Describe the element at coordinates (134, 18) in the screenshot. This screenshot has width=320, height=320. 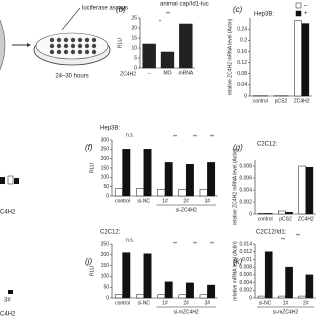
I see `y-tick-label: 25` at that location.